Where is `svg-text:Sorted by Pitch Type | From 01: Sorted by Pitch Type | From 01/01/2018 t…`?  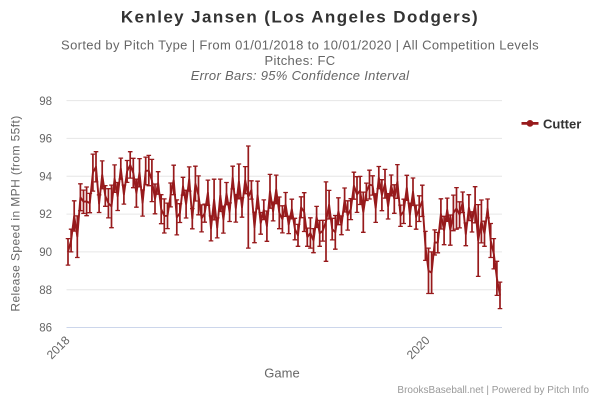 svg-text:Sorted by Pitch Type | From 01: Sorted by Pitch Type | From 01/01/2018 t… is located at coordinates (300, 45).